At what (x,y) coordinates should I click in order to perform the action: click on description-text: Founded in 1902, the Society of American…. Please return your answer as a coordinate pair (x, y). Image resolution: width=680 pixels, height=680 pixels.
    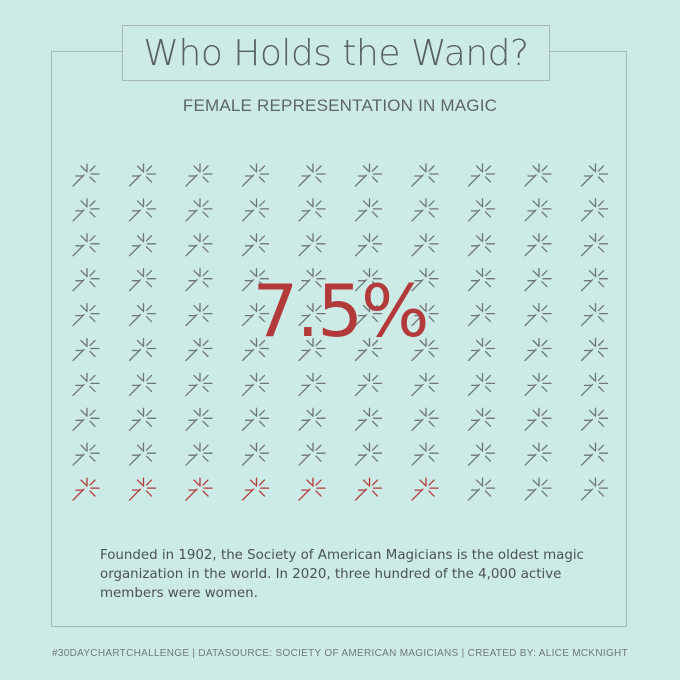
    Looking at the image, I should click on (342, 574).